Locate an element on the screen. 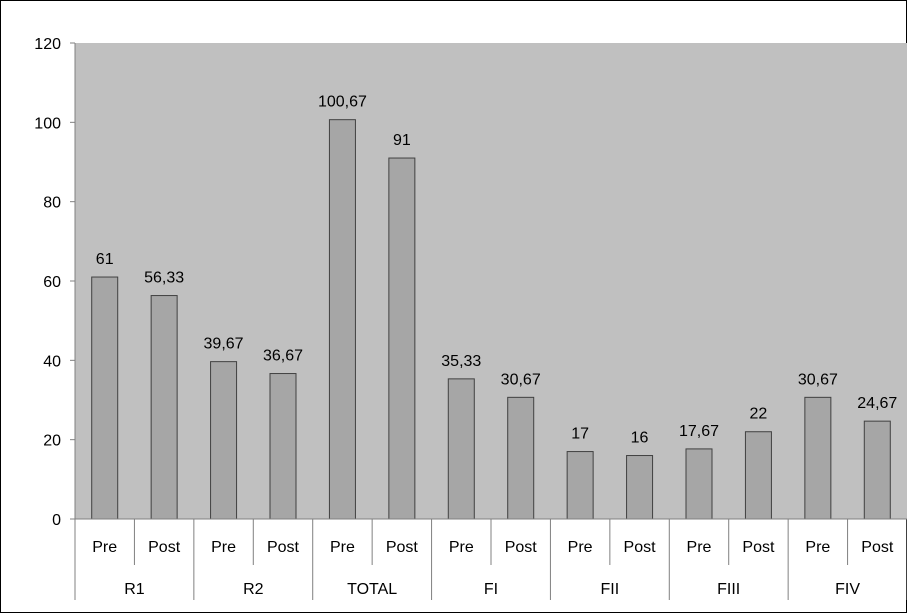 The image size is (907, 613). y-tick-label: 0 is located at coordinates (56, 520).